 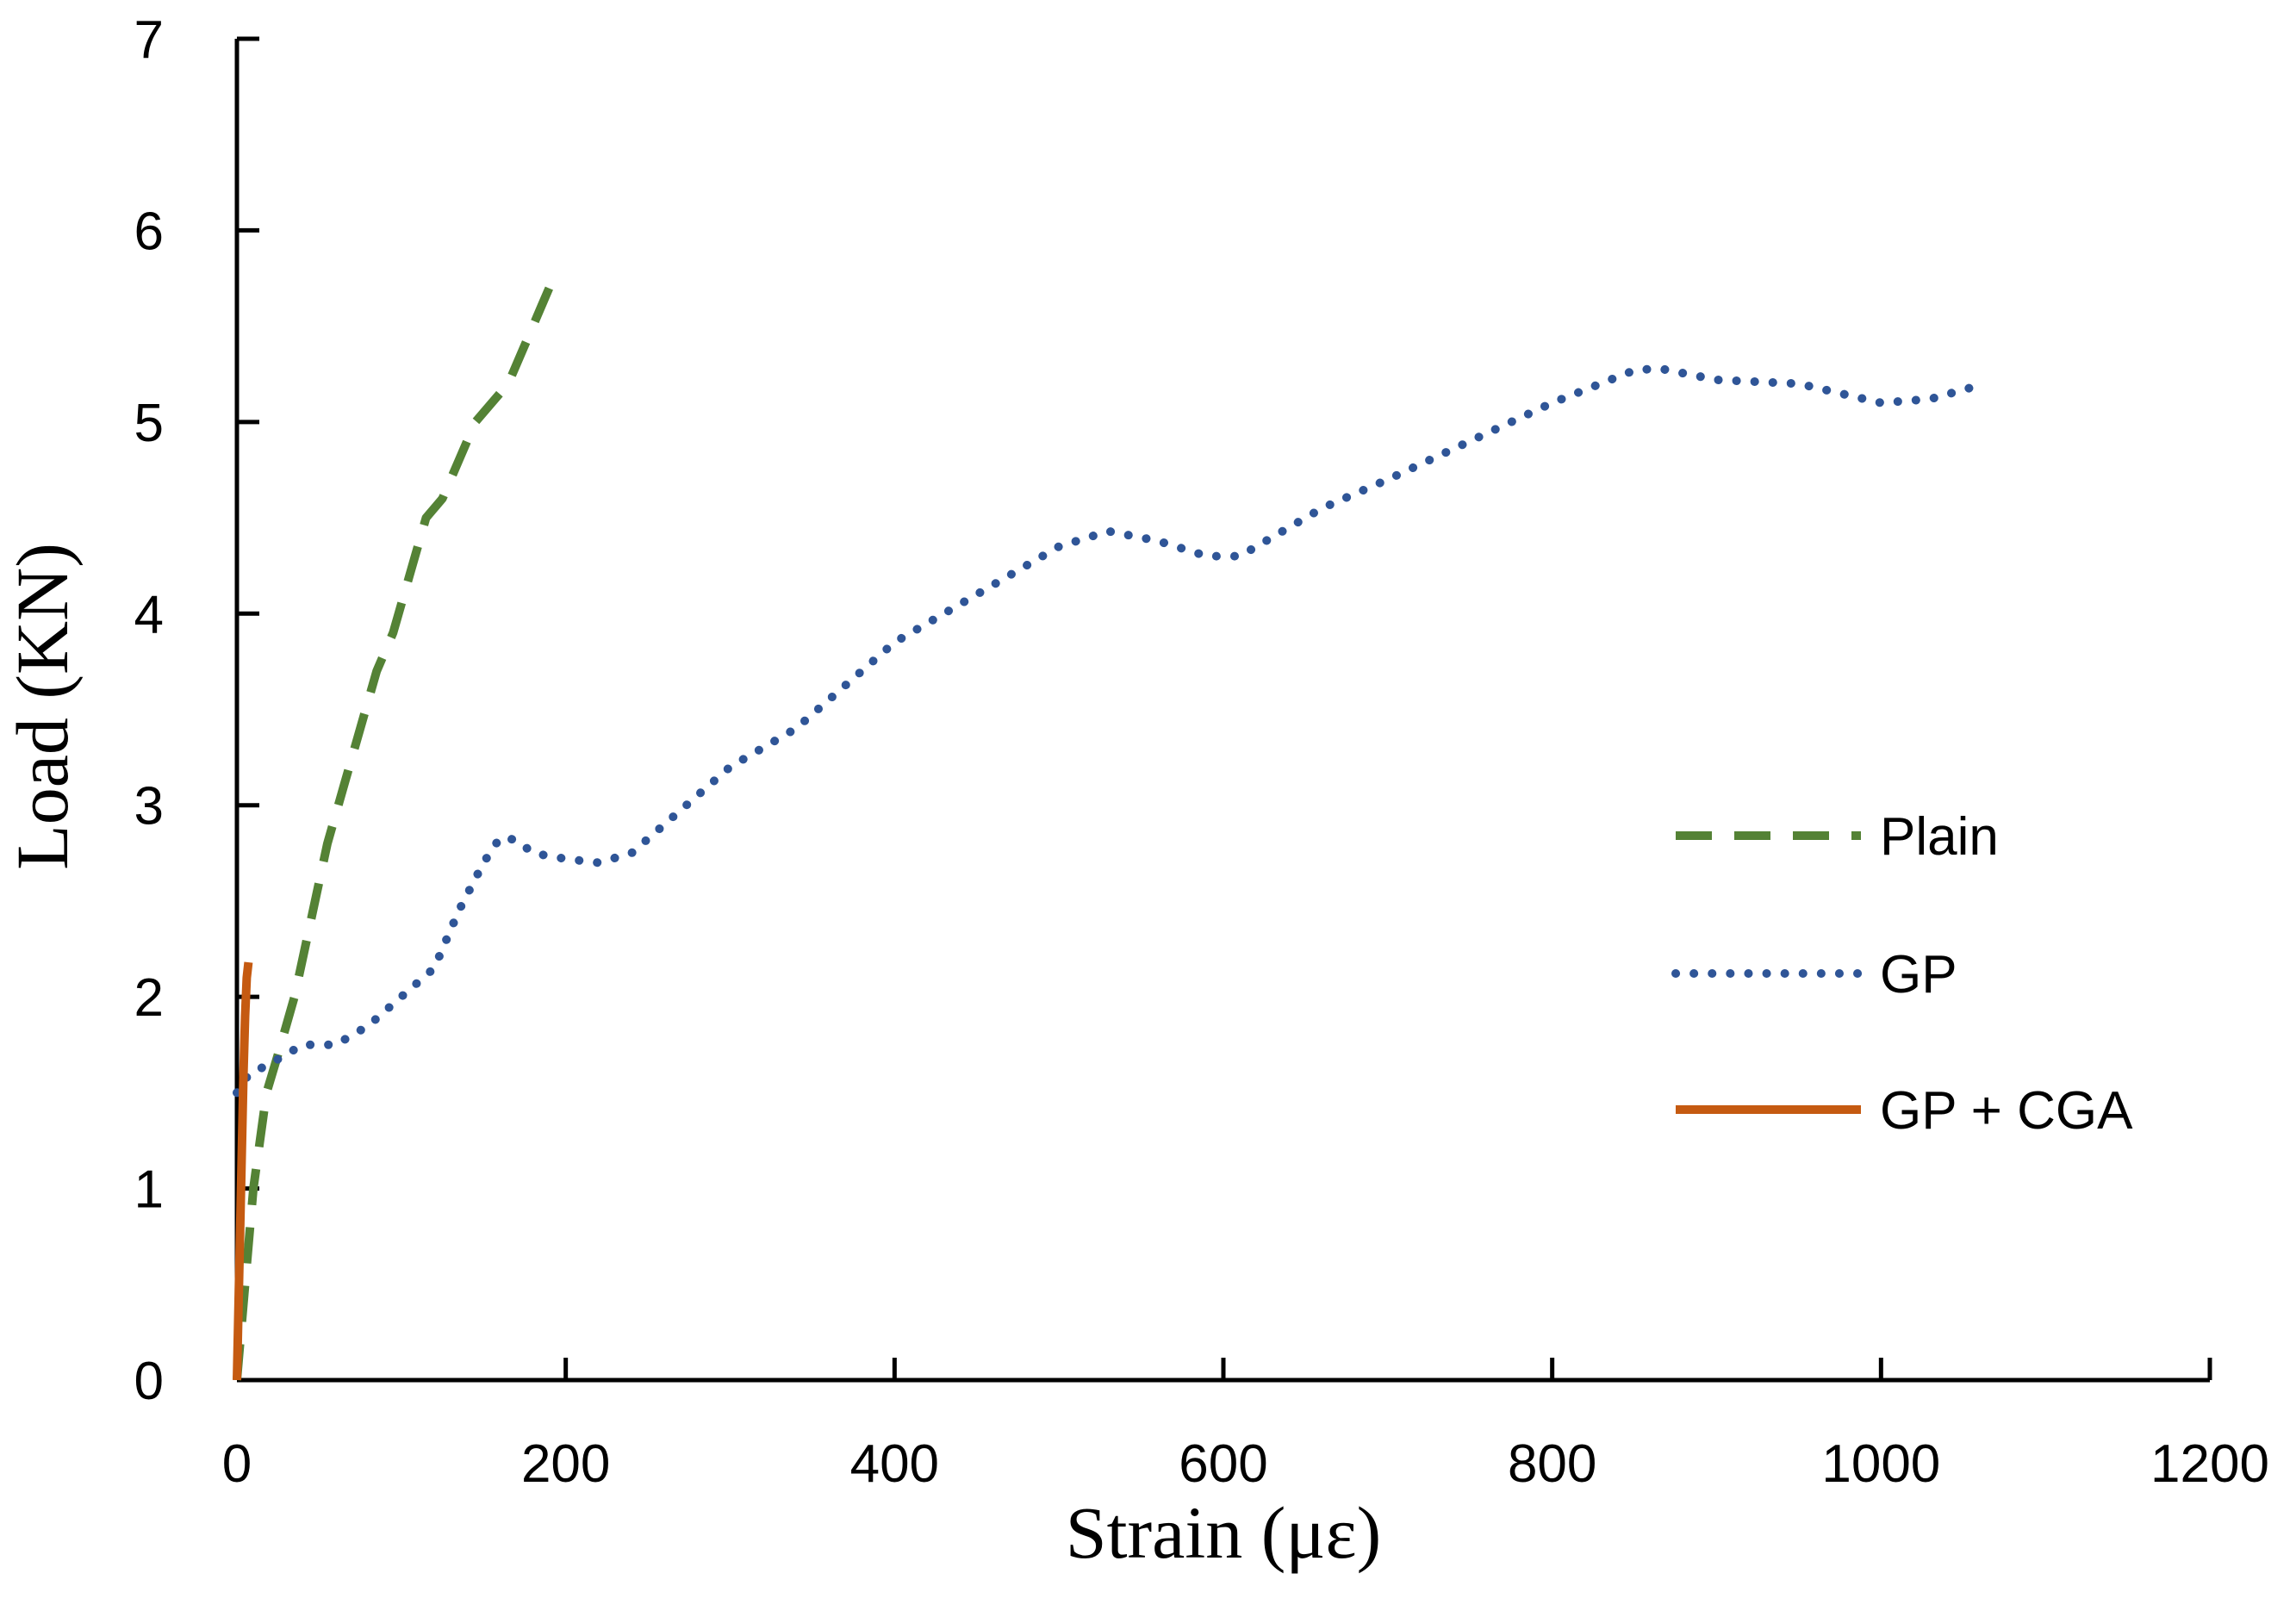 What do you see at coordinates (149, 1381) in the screenshot?
I see `y-tick-label: 0` at bounding box center [149, 1381].